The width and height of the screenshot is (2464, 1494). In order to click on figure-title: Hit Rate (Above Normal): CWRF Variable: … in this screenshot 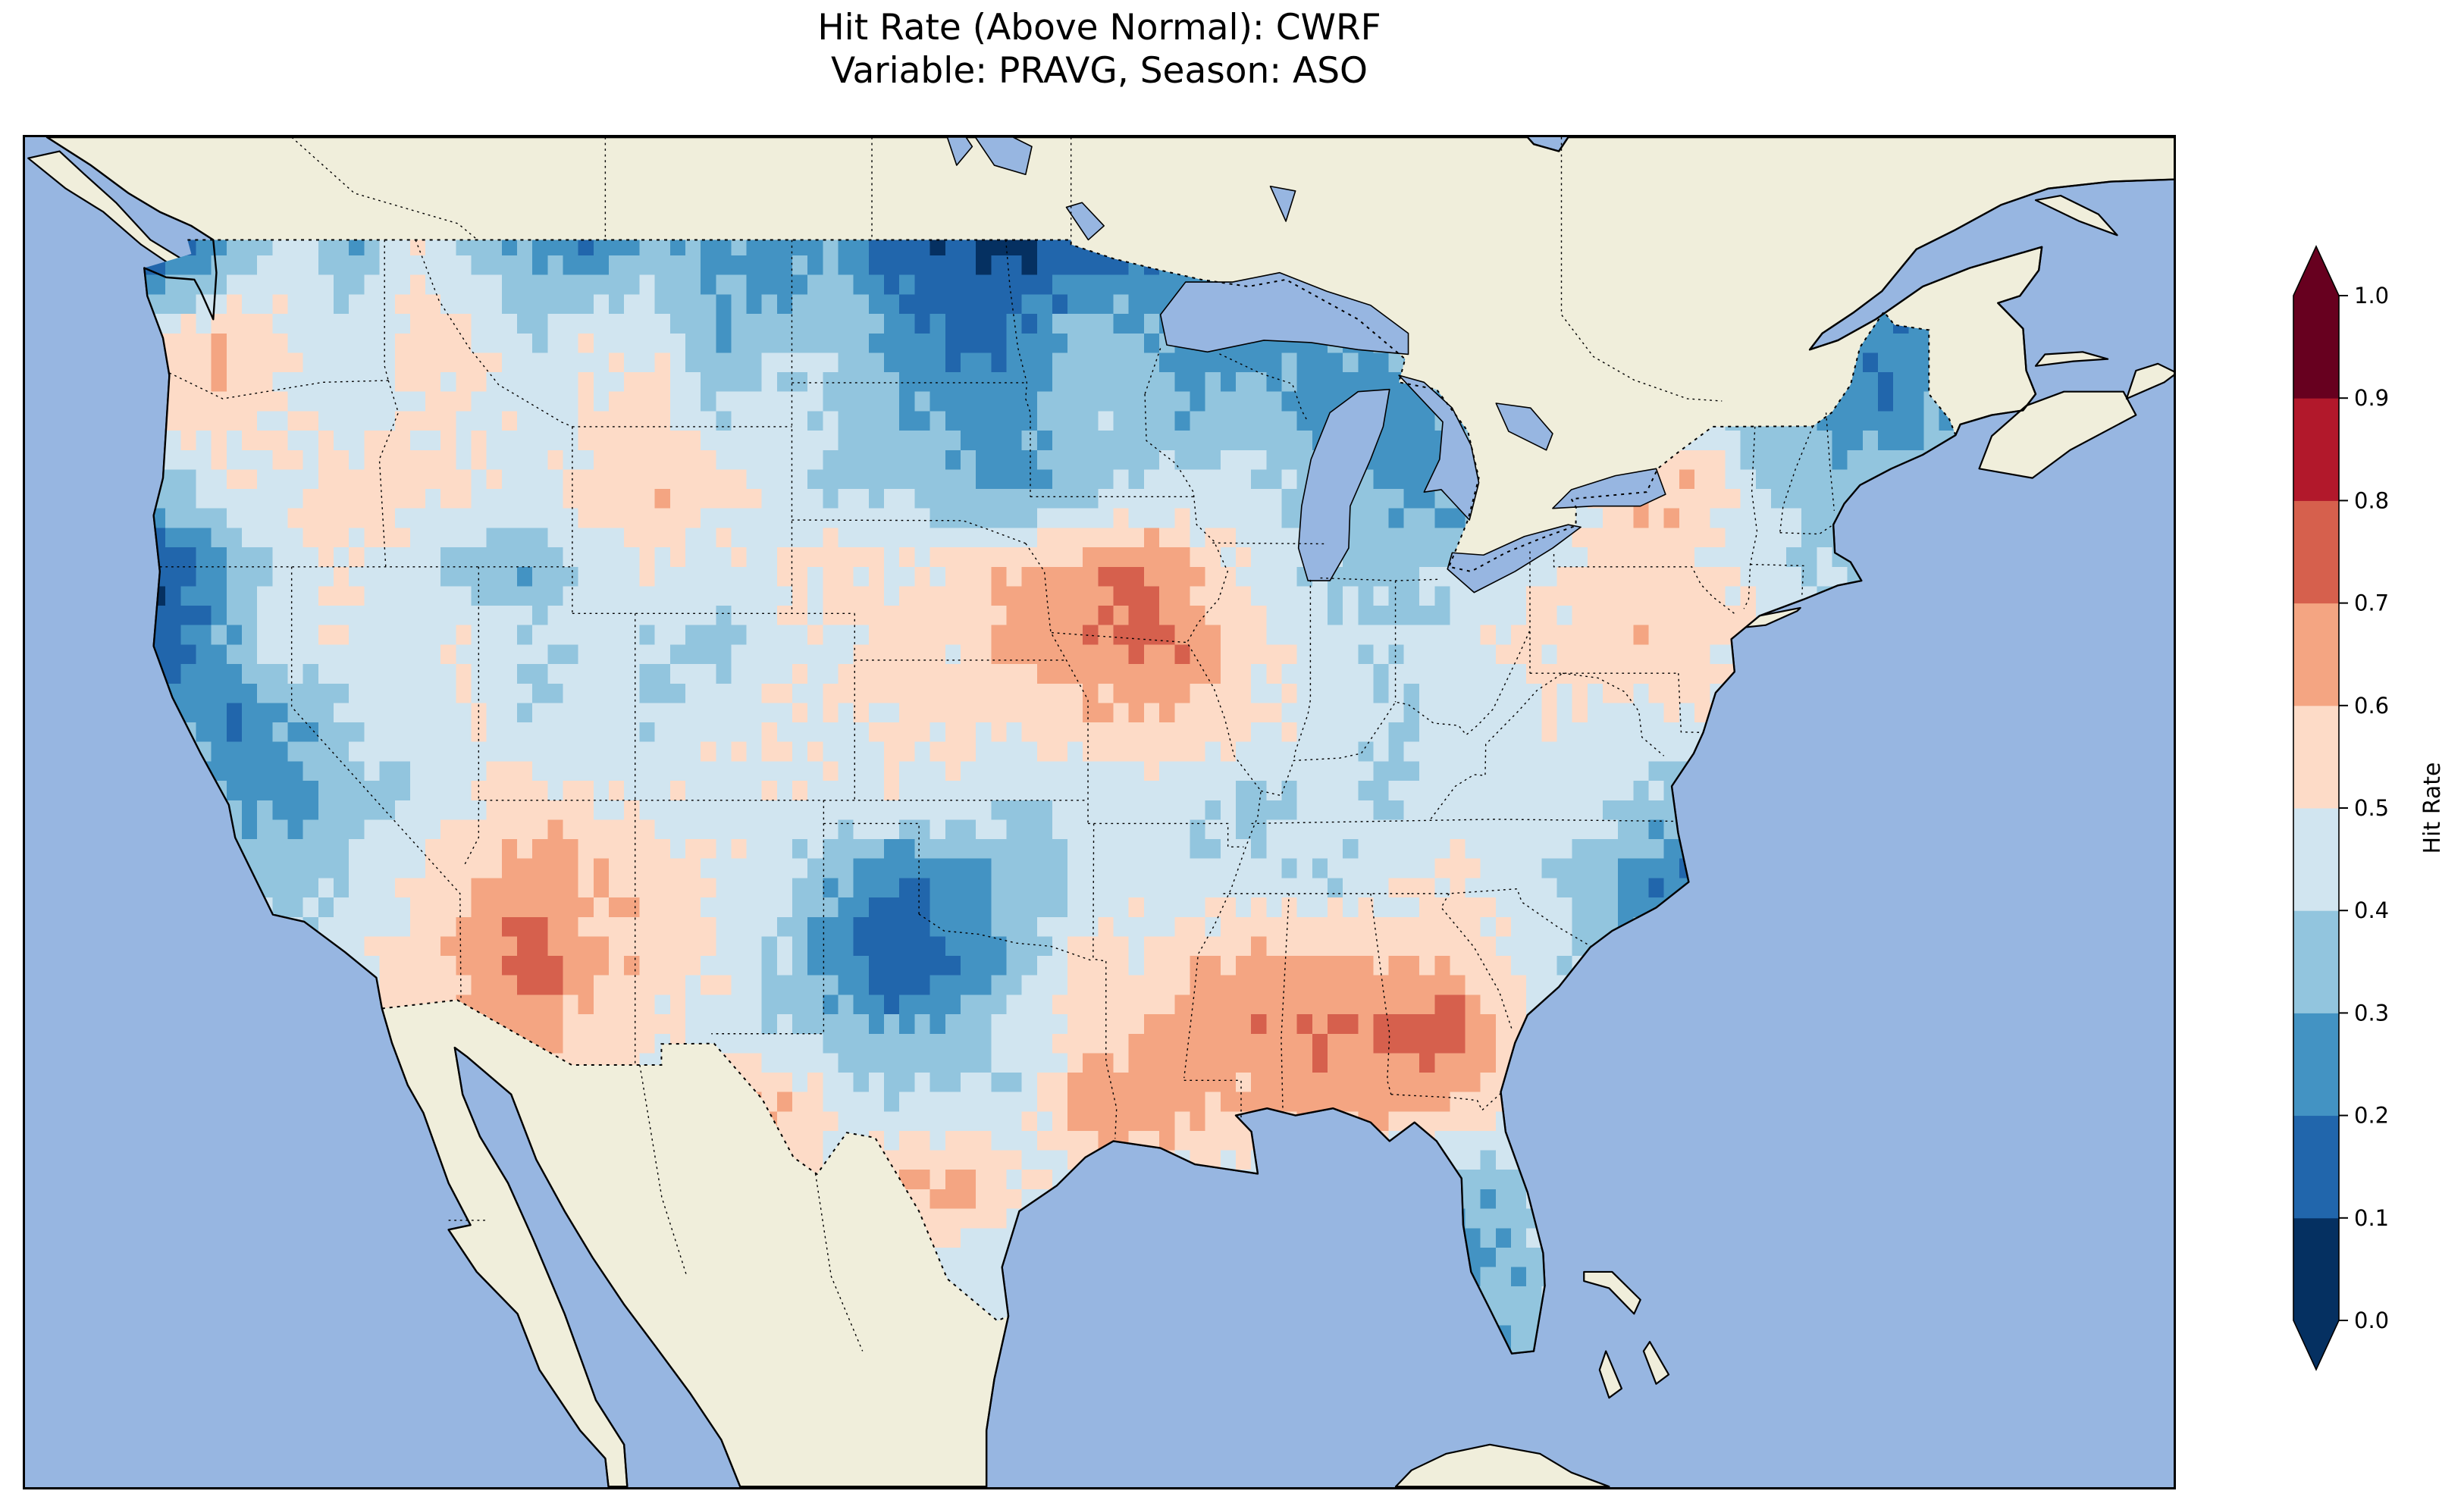, I will do `click(1099, 49)`.